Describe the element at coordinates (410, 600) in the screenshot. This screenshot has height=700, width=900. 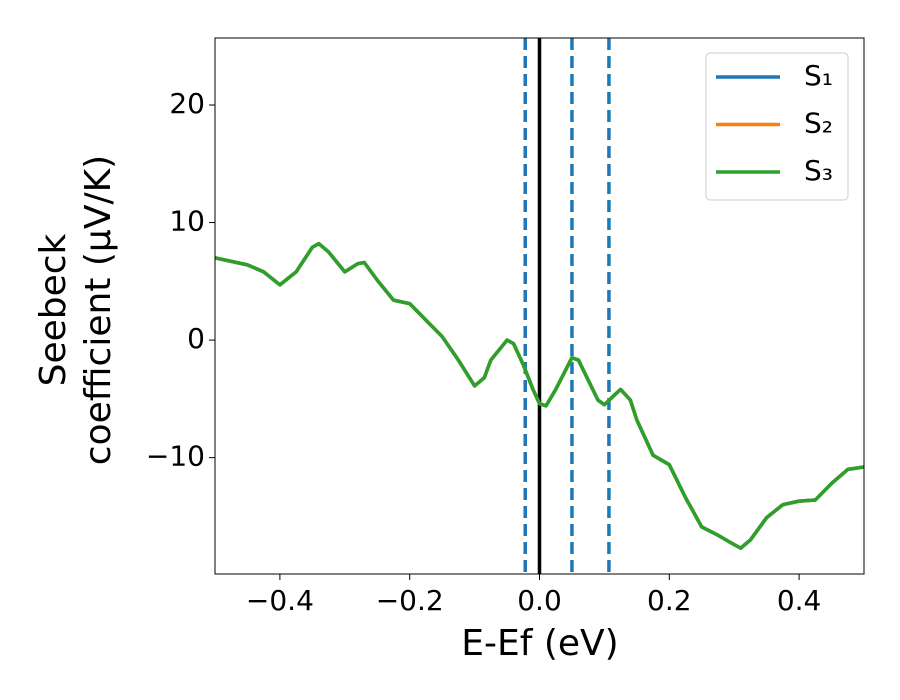
I see `x-tick-label: −0.2` at that location.